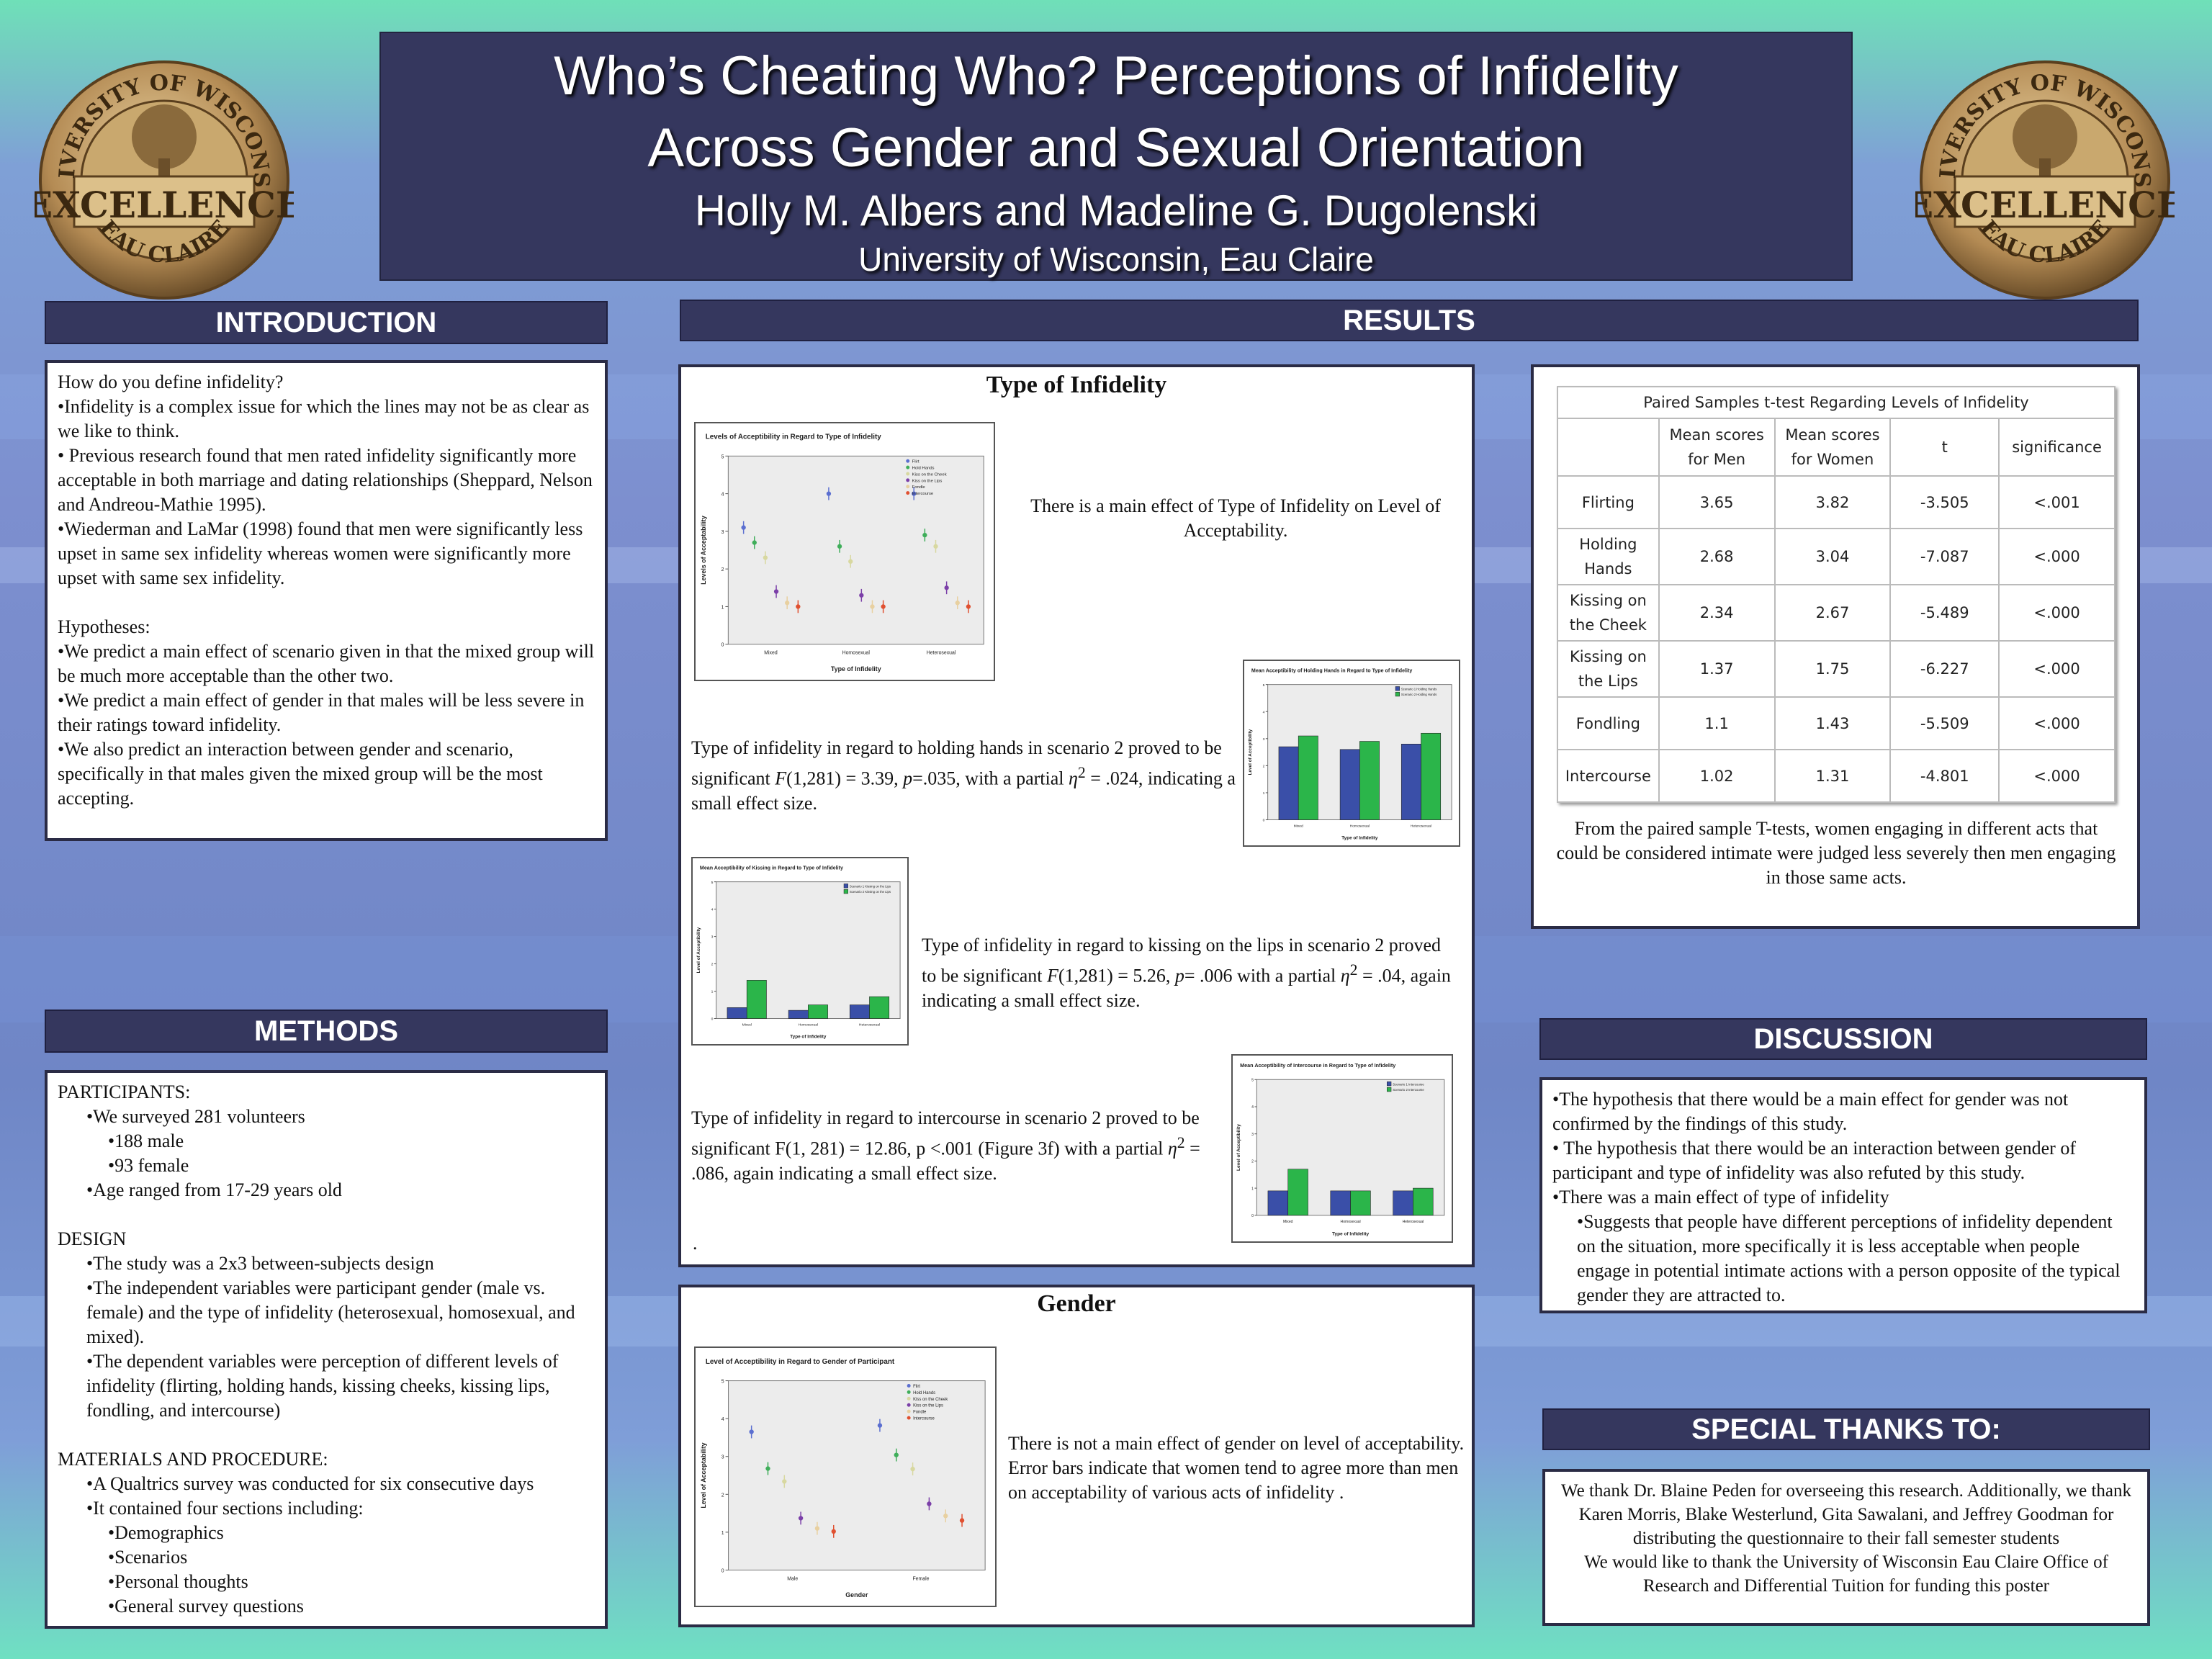 The image size is (2212, 1659). I want to click on table-cell: 1.1, so click(1717, 723).